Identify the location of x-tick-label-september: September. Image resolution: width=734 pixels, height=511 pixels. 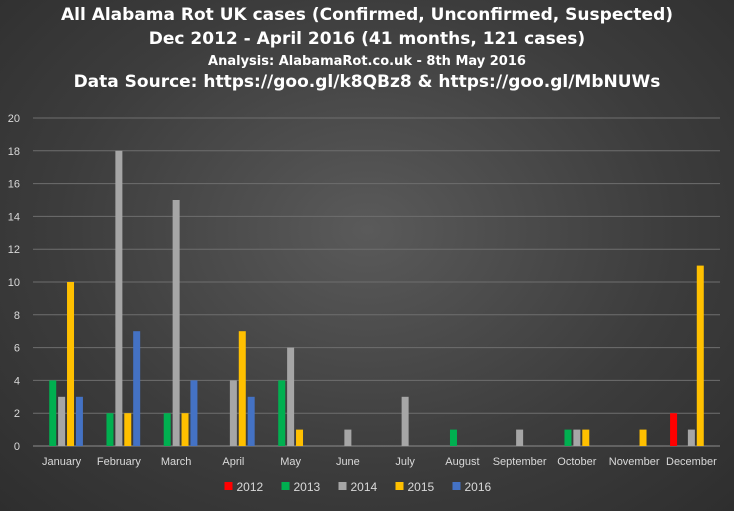
(520, 462).